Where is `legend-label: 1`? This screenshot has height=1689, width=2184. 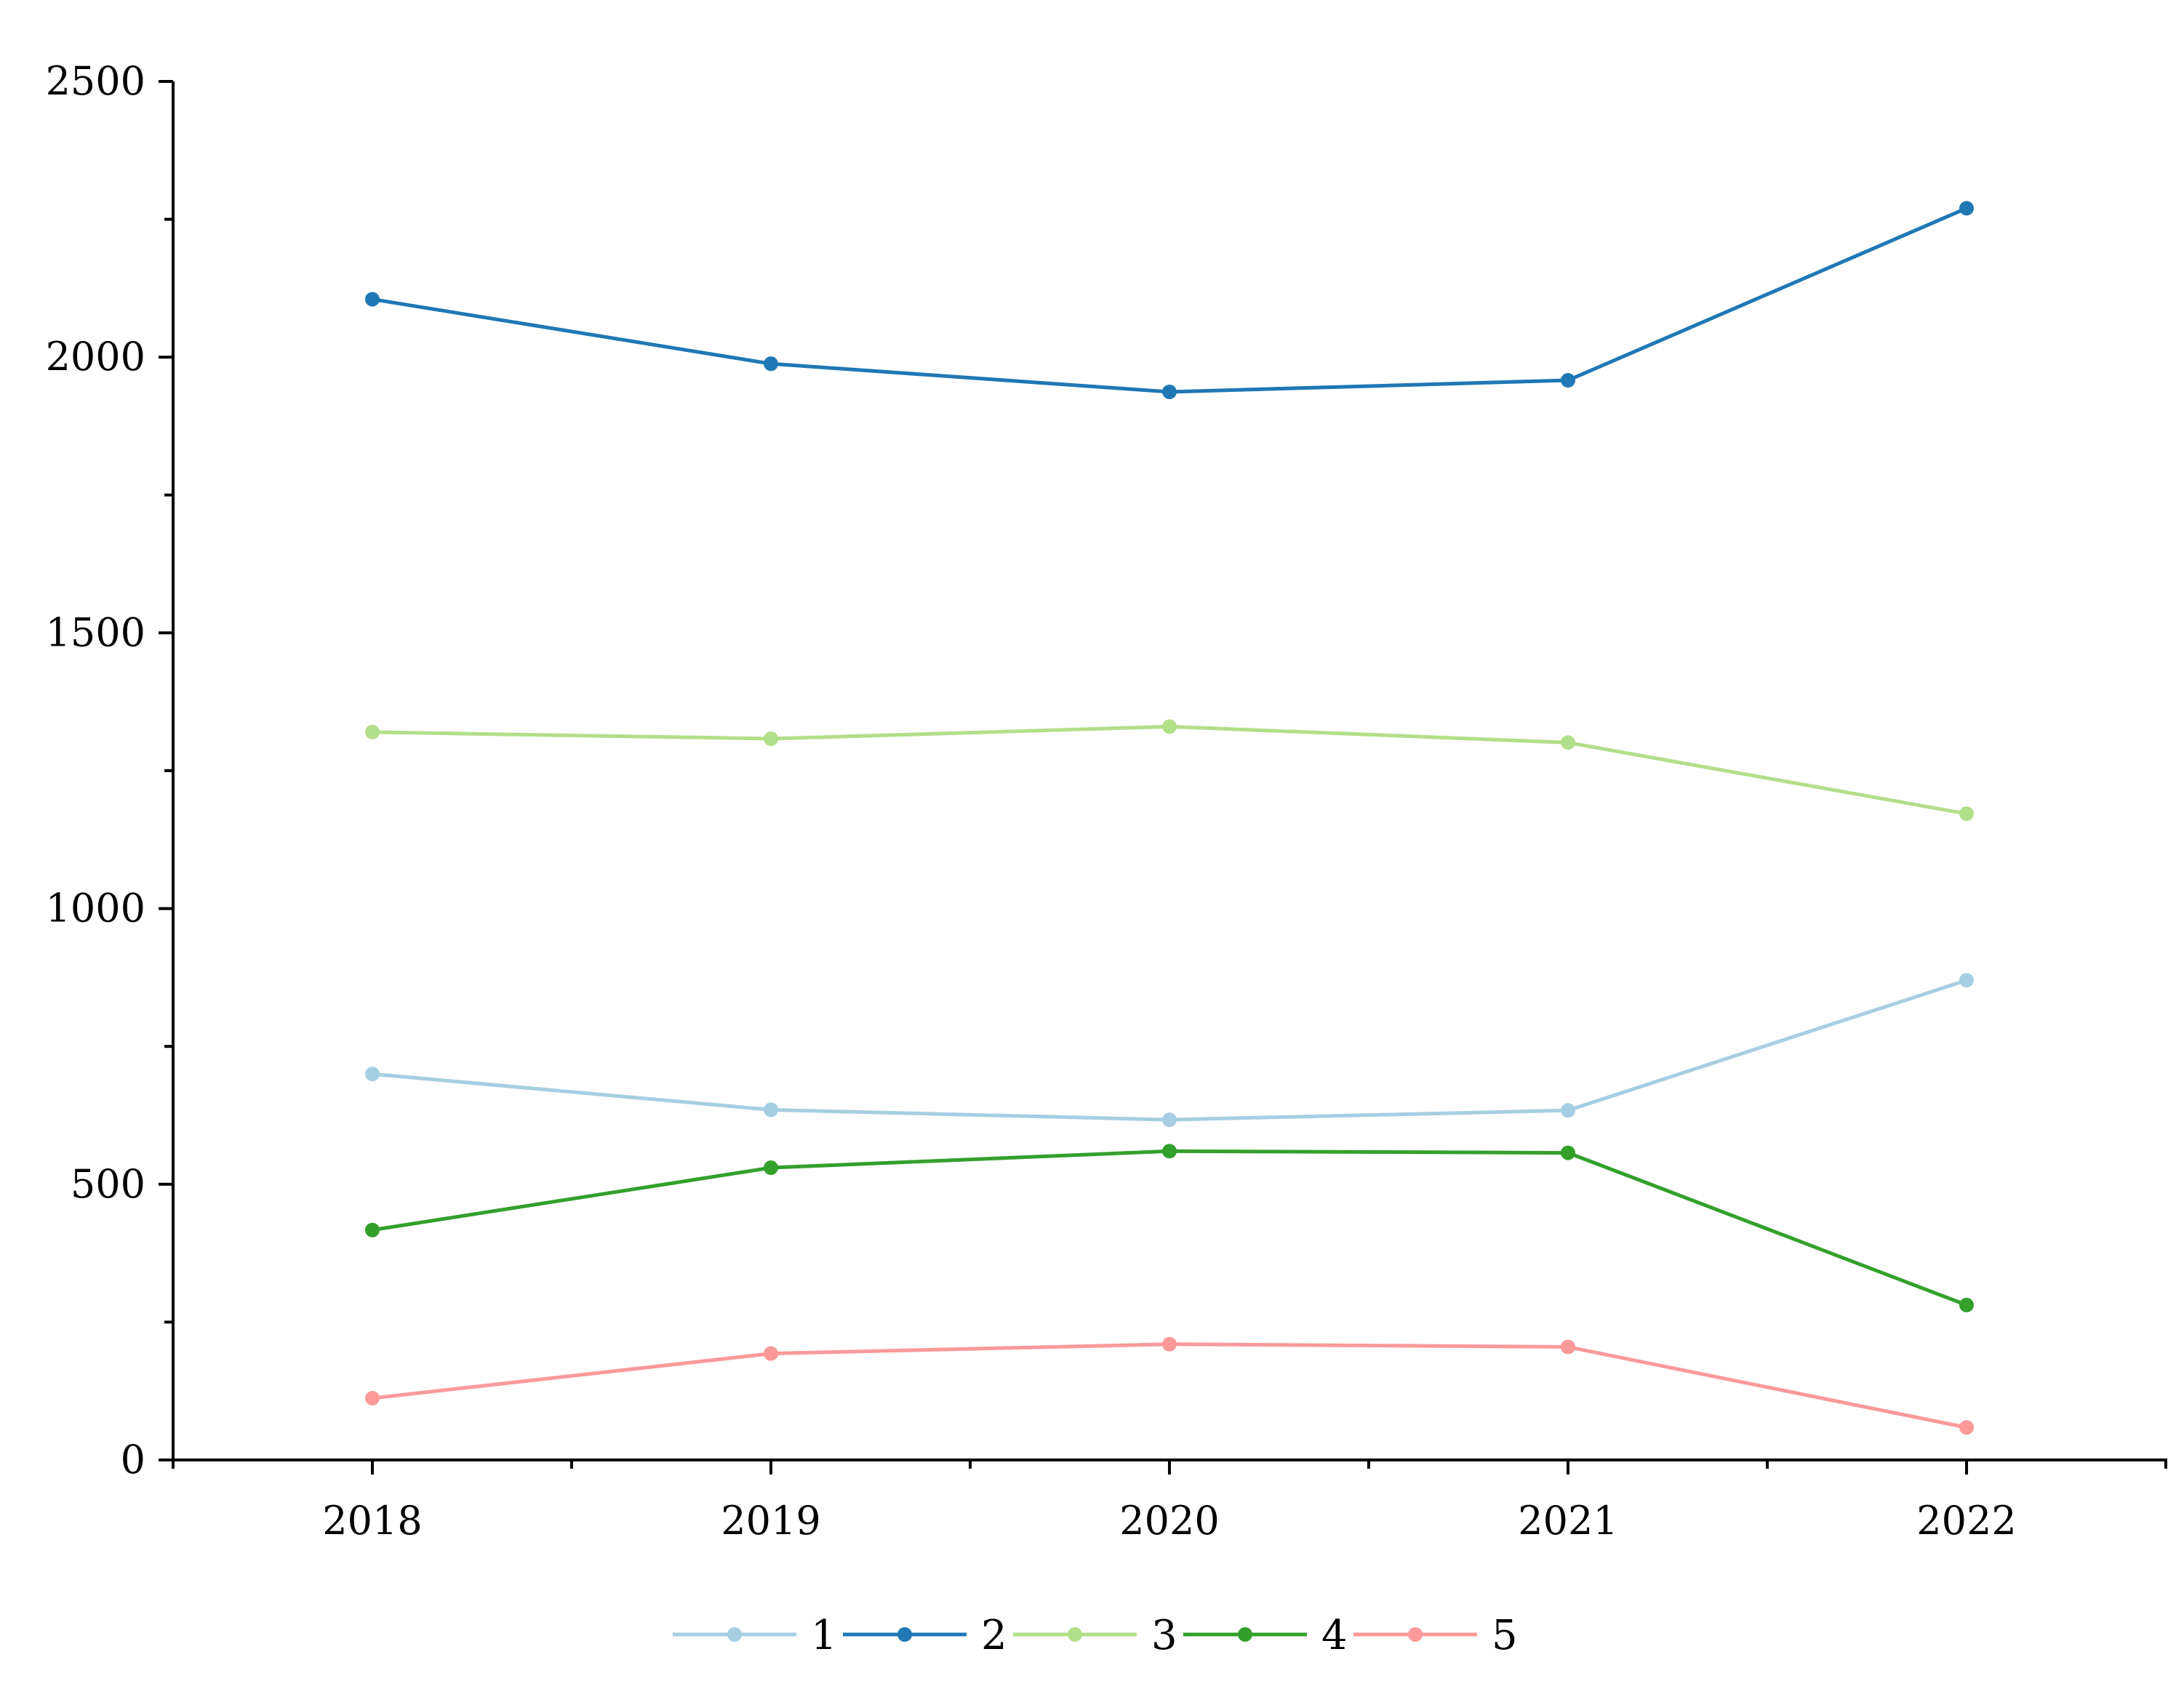
legend-label: 1 is located at coordinates (824, 1635).